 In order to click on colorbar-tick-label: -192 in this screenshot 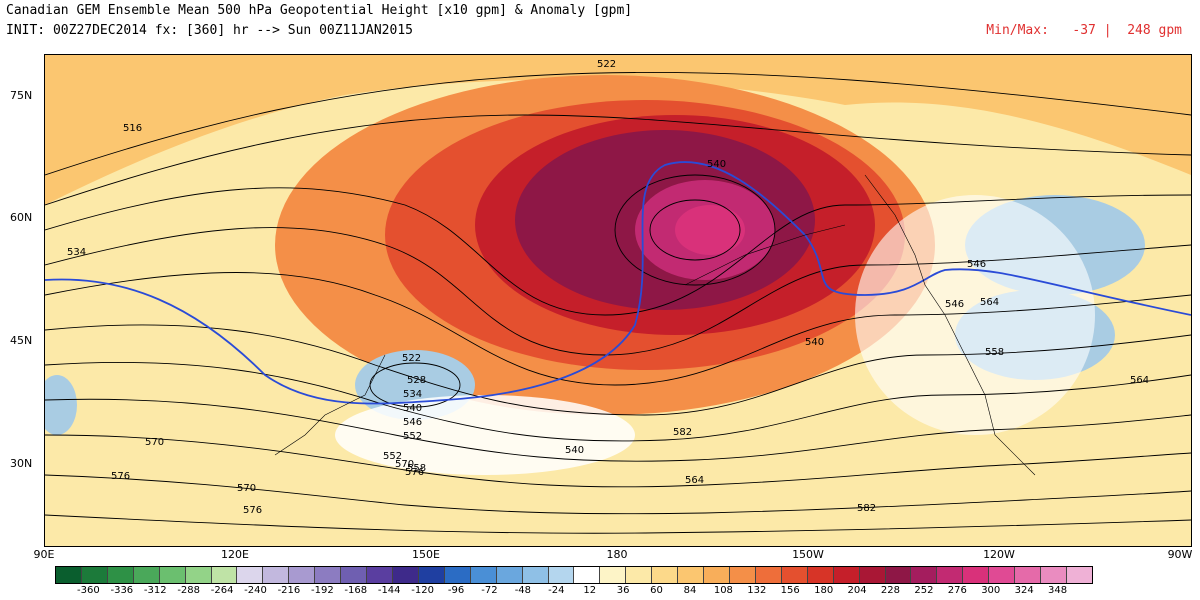, I will do `click(322, 590)`.